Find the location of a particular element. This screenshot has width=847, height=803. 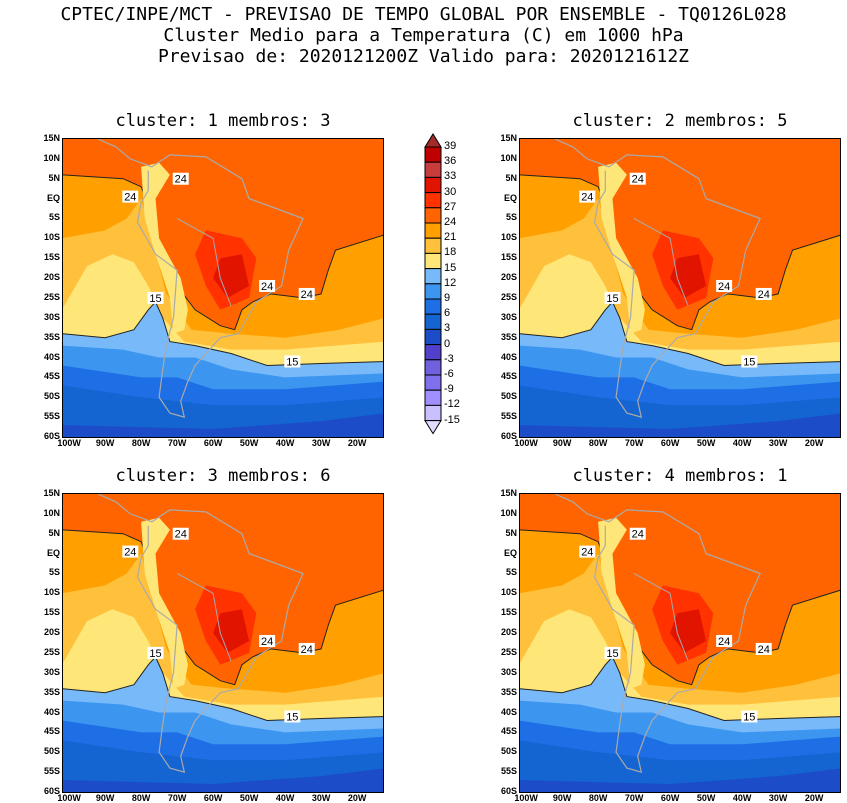

lon-tick-label: 60W is located at coordinates (213, 443).